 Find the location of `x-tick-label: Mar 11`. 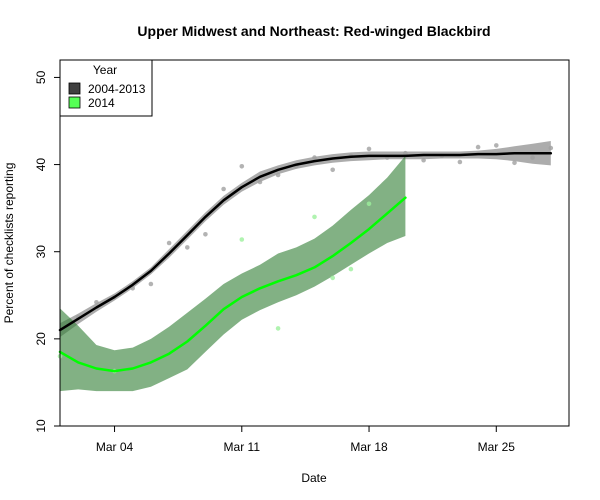

x-tick-label: Mar 11 is located at coordinates (242, 447).